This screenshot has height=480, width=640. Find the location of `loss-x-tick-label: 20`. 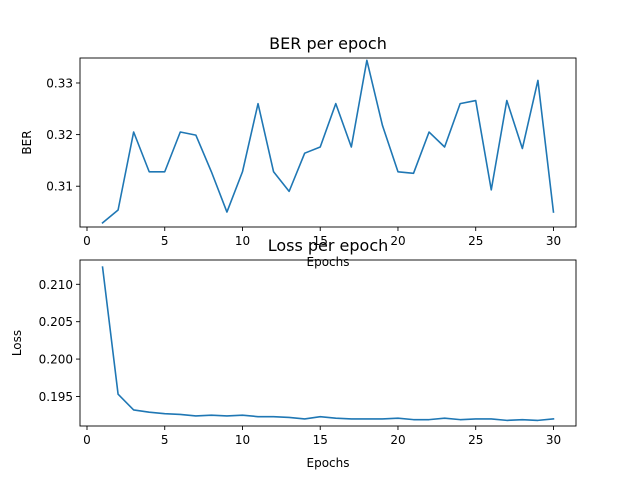

loss-x-tick-label: 20 is located at coordinates (397, 440).